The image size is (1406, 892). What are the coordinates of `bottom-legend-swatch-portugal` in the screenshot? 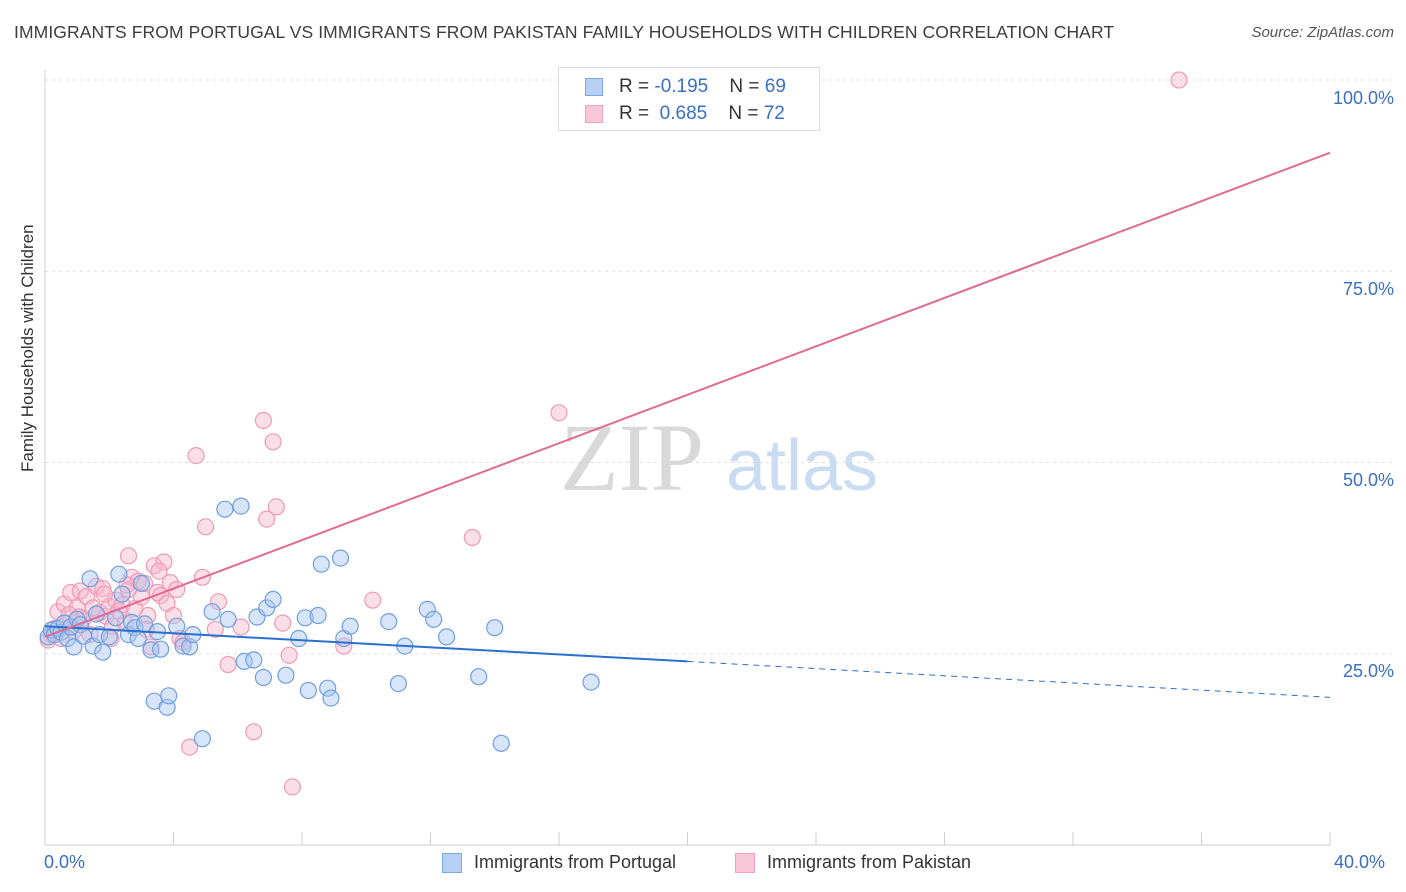 It's located at (452, 863).